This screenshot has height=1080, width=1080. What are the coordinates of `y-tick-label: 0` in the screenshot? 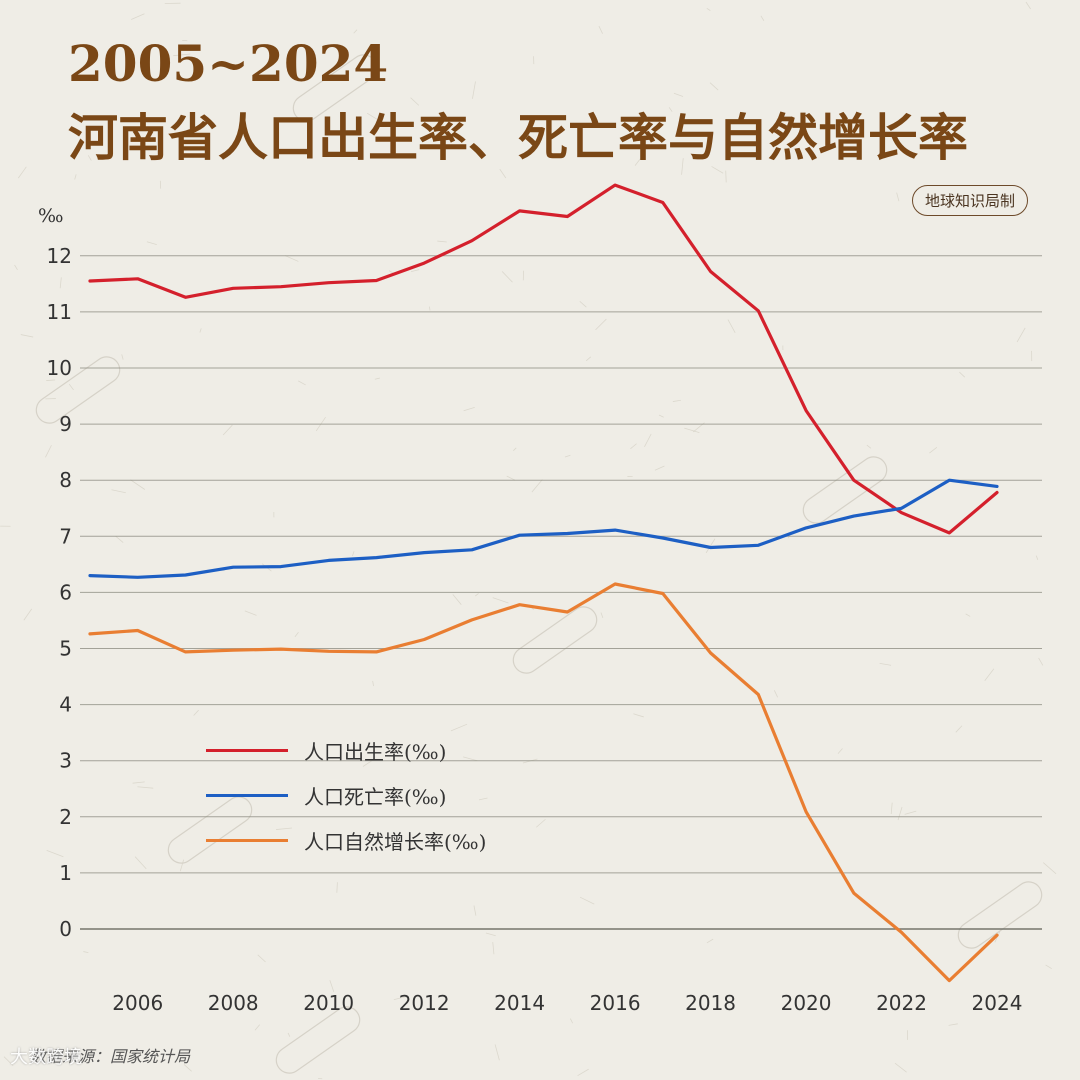 It's located at (65, 929).